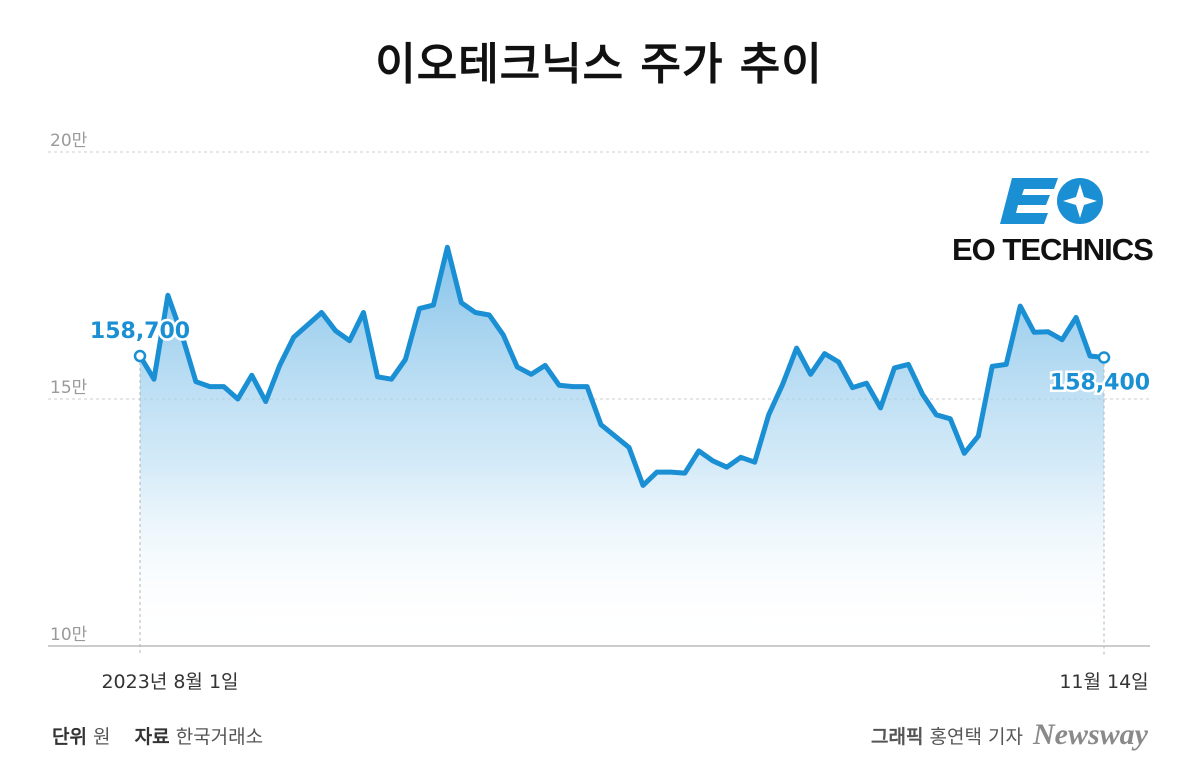  Describe the element at coordinates (69, 141) in the screenshot. I see `y-tick-label: 20만` at that location.